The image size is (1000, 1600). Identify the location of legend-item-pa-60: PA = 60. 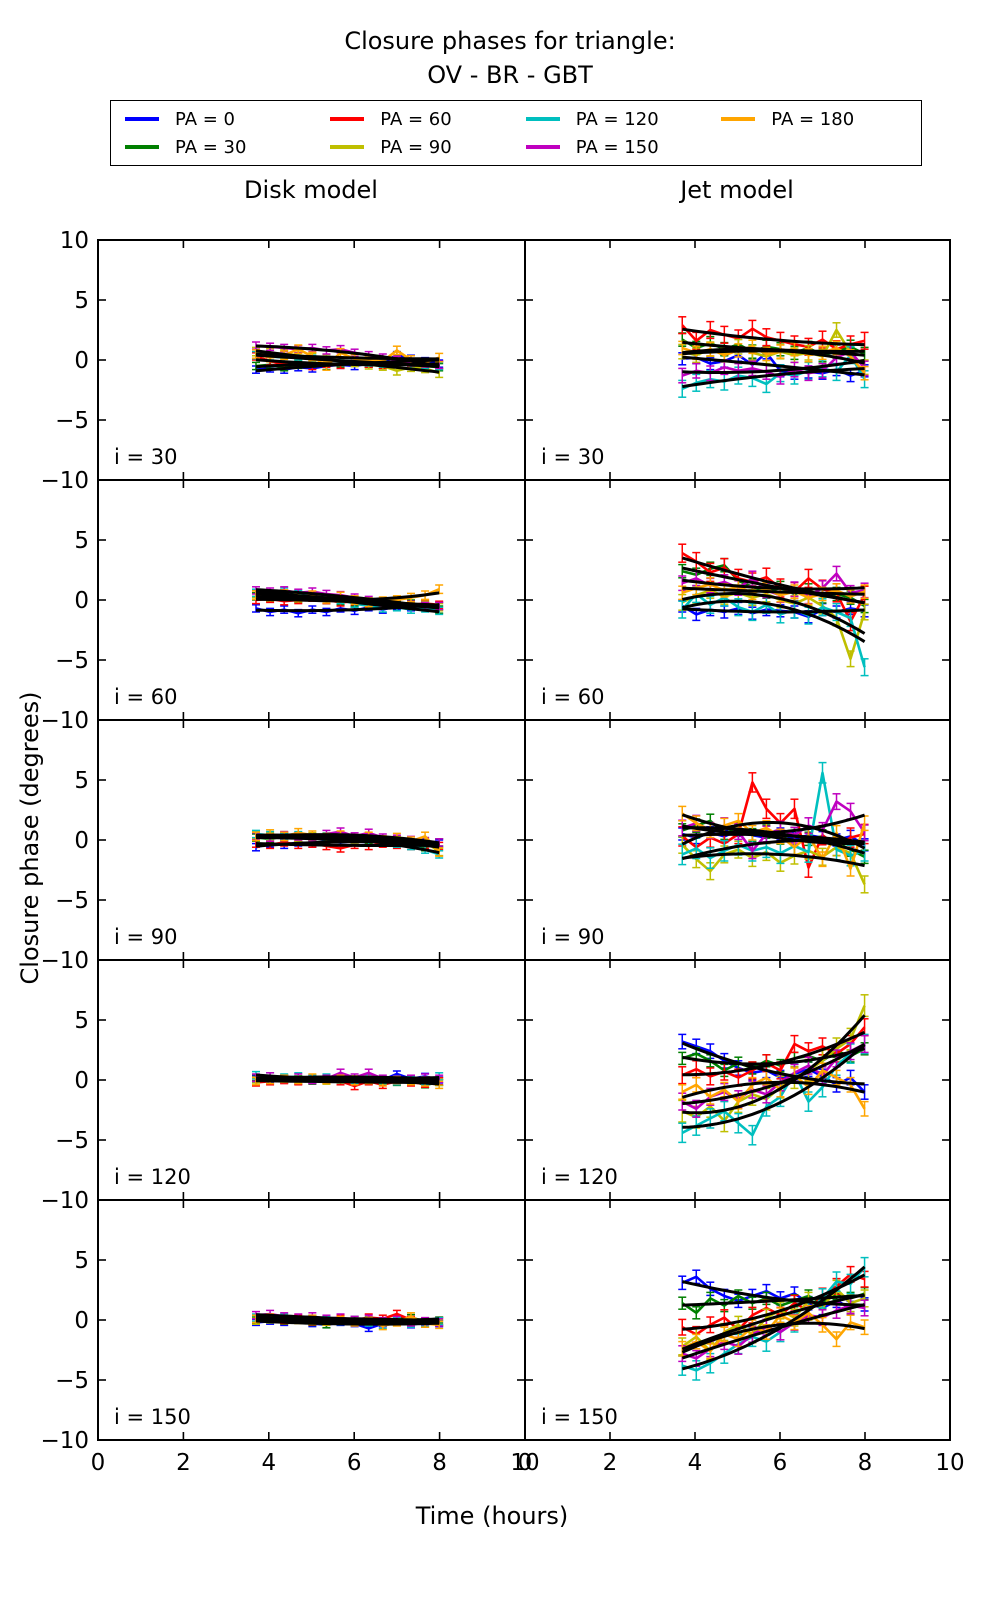
(428, 119).